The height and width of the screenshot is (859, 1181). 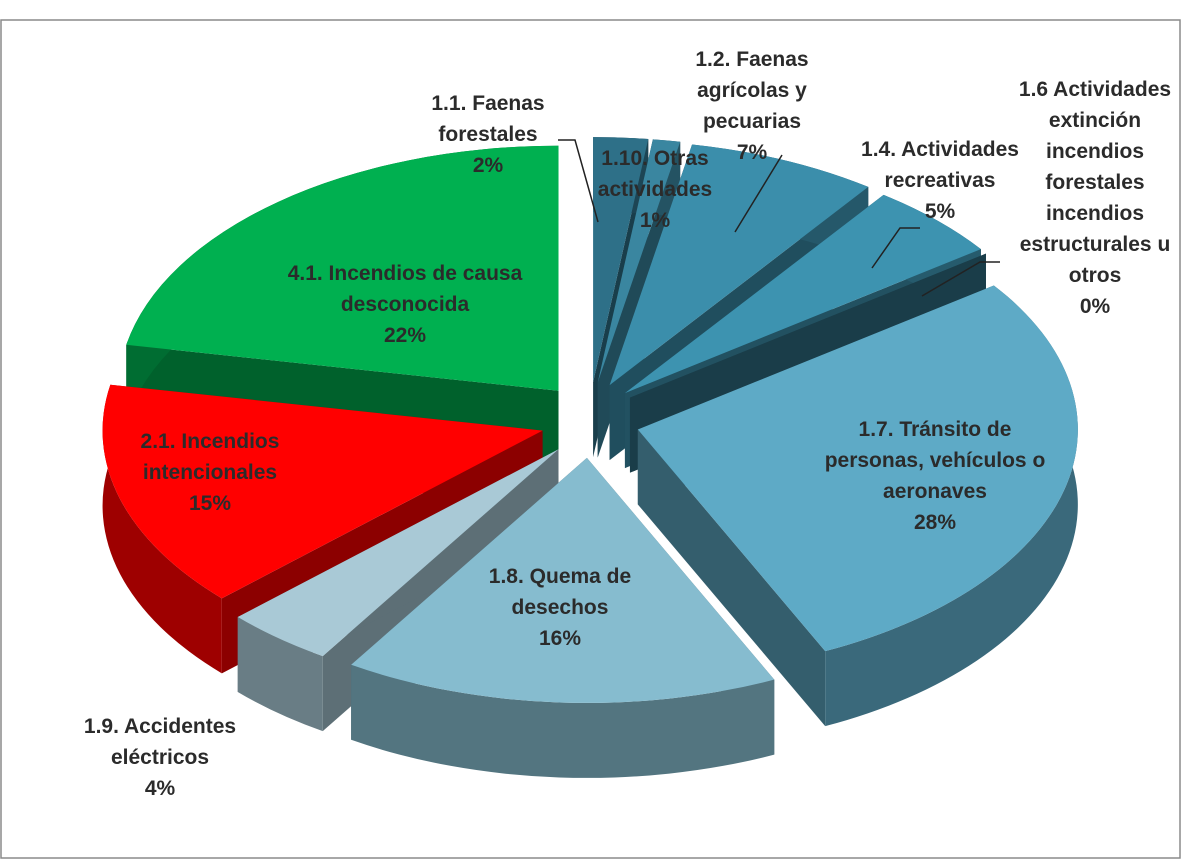 What do you see at coordinates (560, 638) in the screenshot?
I see `label-value: 16%` at bounding box center [560, 638].